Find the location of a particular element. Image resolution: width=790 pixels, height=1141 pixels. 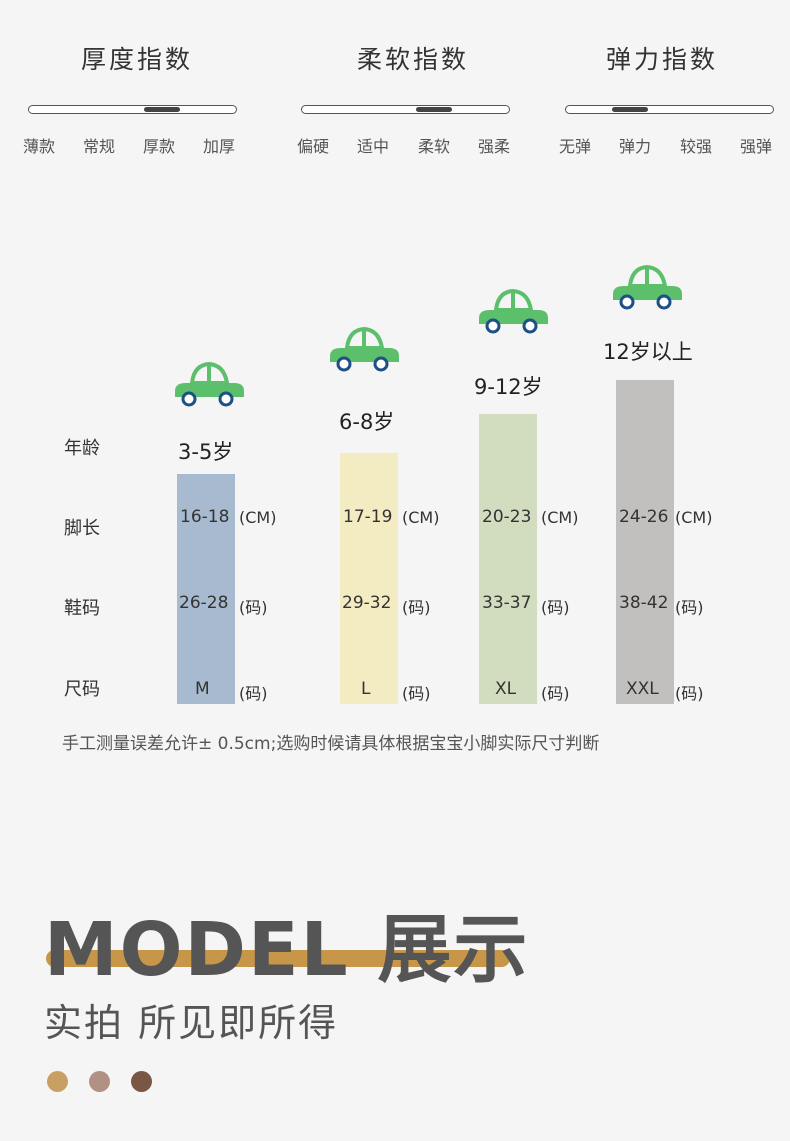

shoe-size-value: 26-28 is located at coordinates (204, 603).